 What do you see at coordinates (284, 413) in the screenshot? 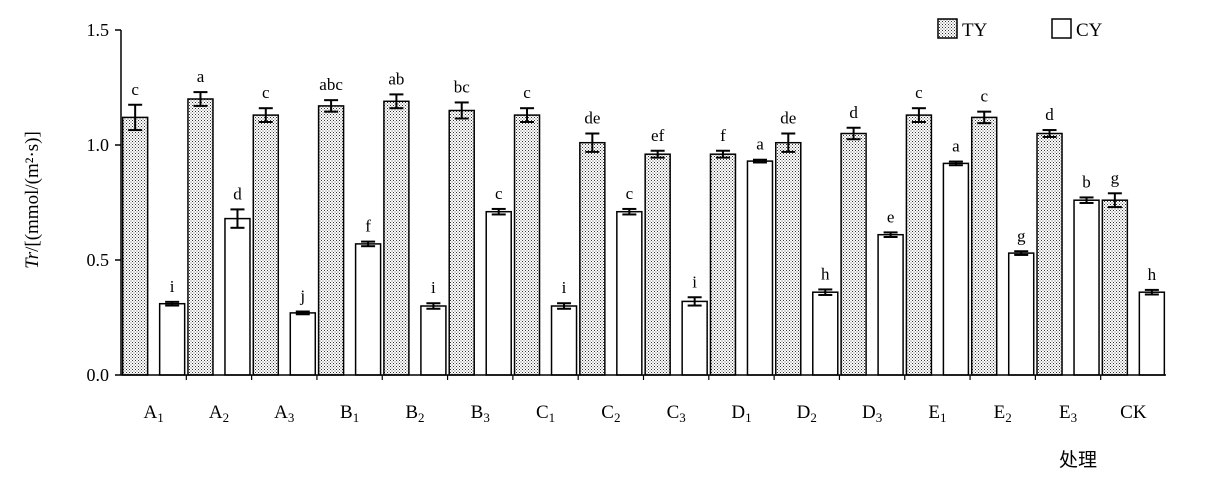
I see `x-tick-label: A3` at bounding box center [284, 413].